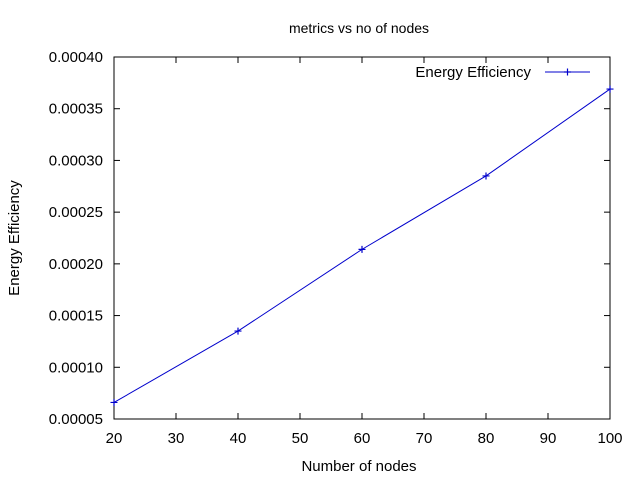 The height and width of the screenshot is (480, 640). Describe the element at coordinates (362, 438) in the screenshot. I see `x-tick-label: 60` at that location.